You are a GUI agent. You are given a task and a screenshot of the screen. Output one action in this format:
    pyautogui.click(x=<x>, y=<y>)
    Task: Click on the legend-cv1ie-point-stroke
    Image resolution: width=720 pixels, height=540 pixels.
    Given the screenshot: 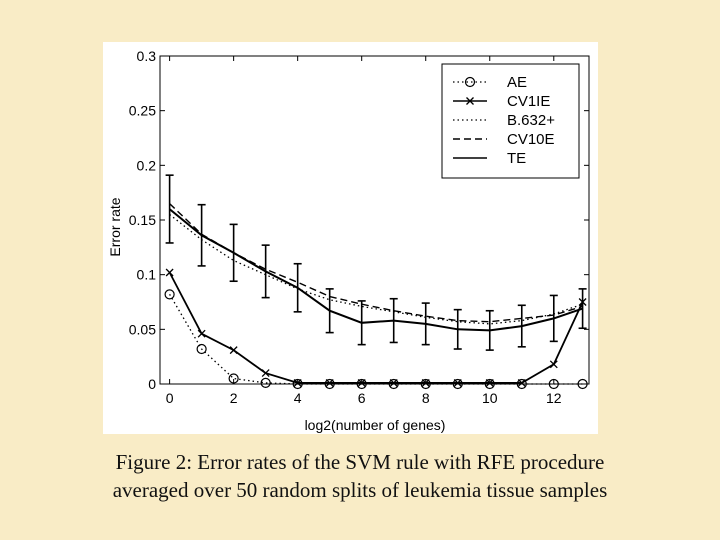 What is the action you would take?
    pyautogui.click(x=470, y=101)
    